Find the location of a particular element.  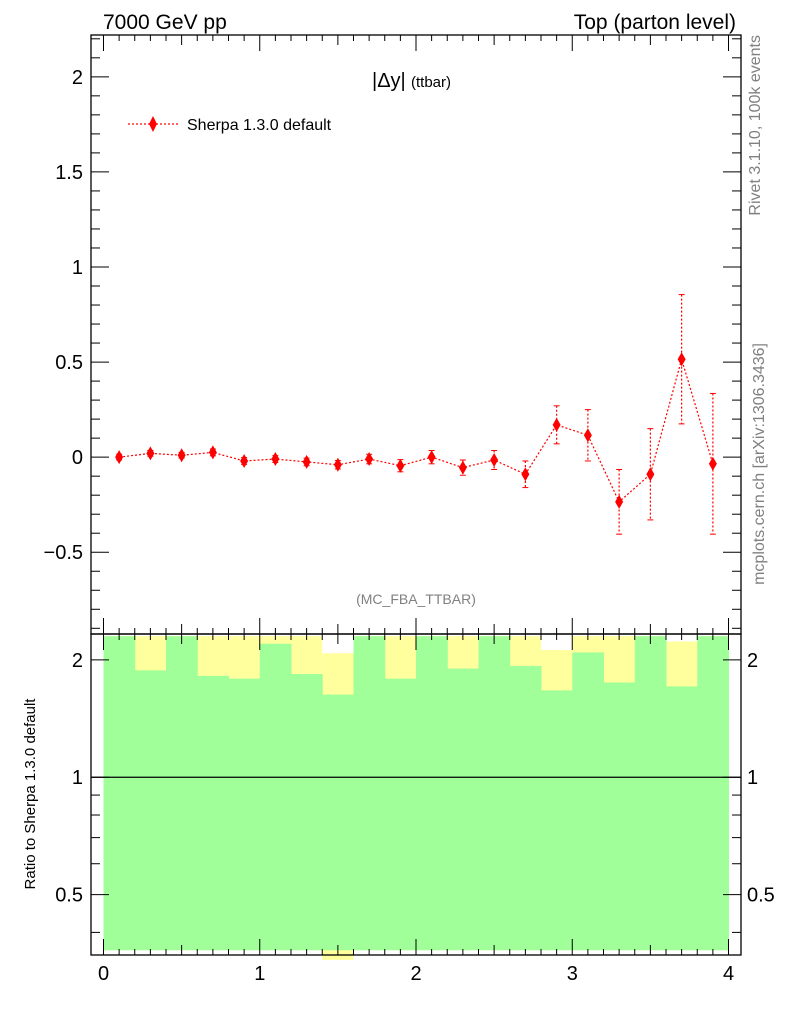

y-tick-label-upper: −0.5 is located at coordinates (63, 553).